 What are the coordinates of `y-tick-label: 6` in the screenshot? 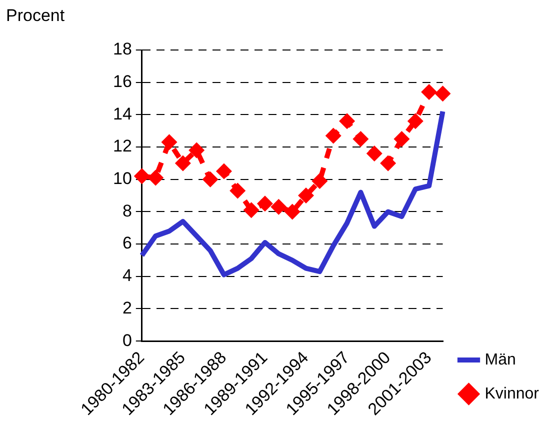 It's located at (127, 243).